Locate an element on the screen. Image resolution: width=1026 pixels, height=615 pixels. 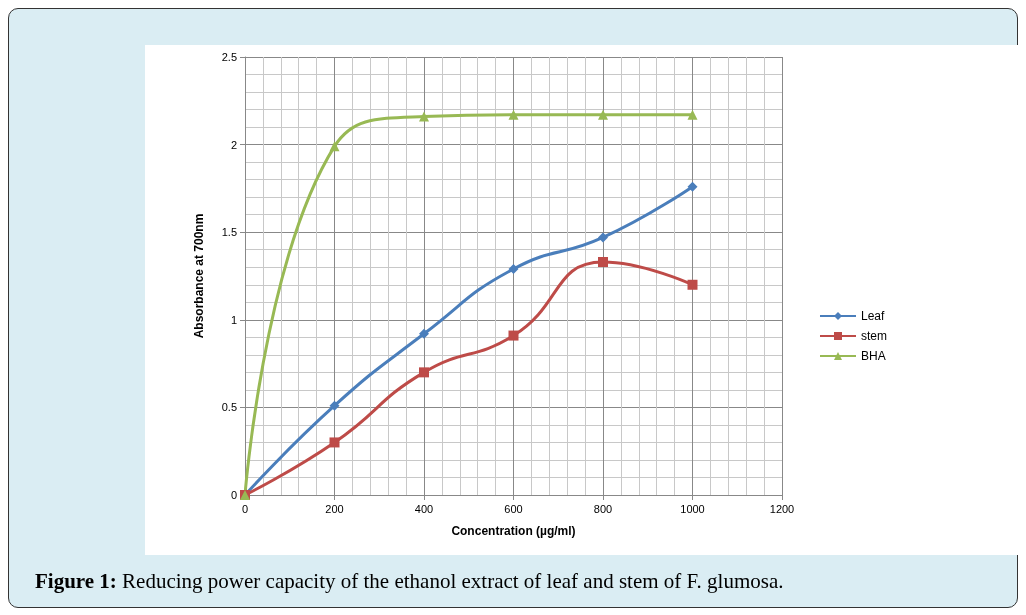
x-tick-label: 1200 is located at coordinates (782, 508).